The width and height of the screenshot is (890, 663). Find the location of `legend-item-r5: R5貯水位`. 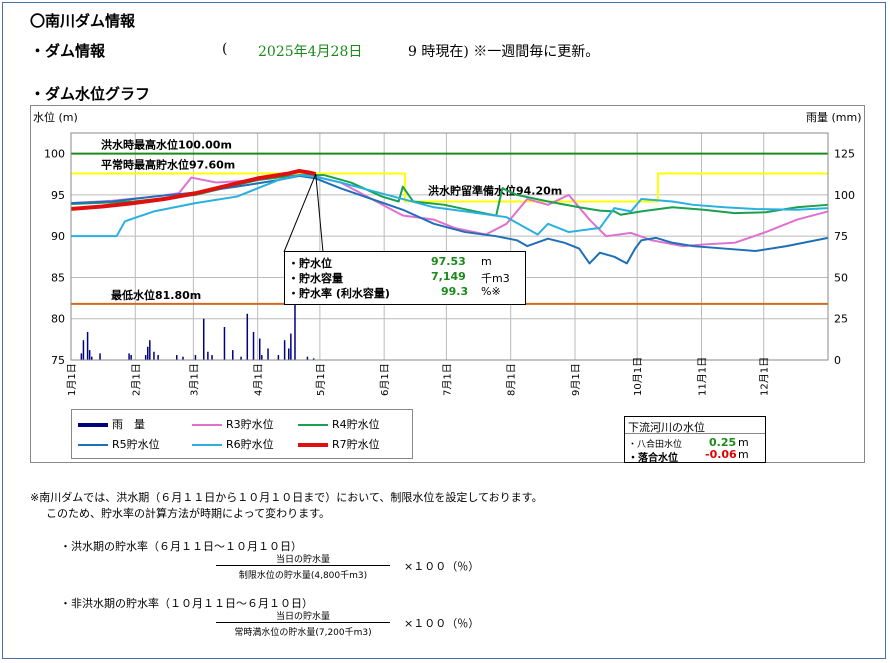

legend-item-r5: R5貯水位 is located at coordinates (119, 444).